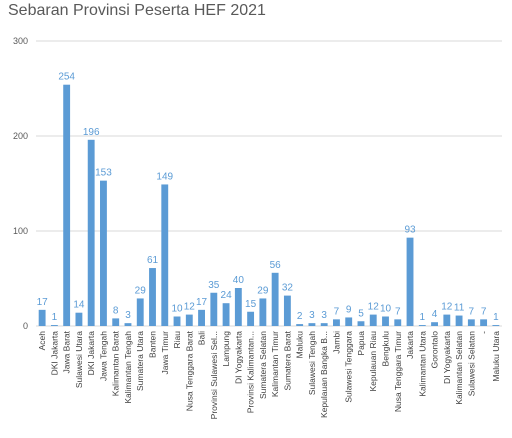 This screenshot has height=438, width=512. I want to click on category-label: Kalimantan Utara, so click(422, 364).